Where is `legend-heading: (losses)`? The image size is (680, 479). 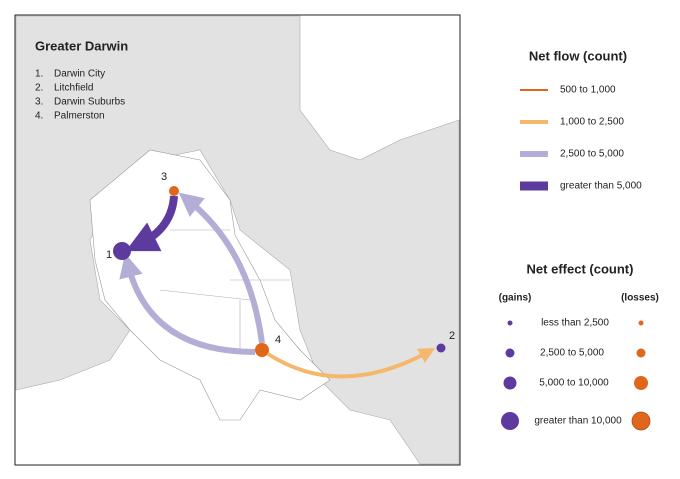
legend-heading: (losses) is located at coordinates (640, 298).